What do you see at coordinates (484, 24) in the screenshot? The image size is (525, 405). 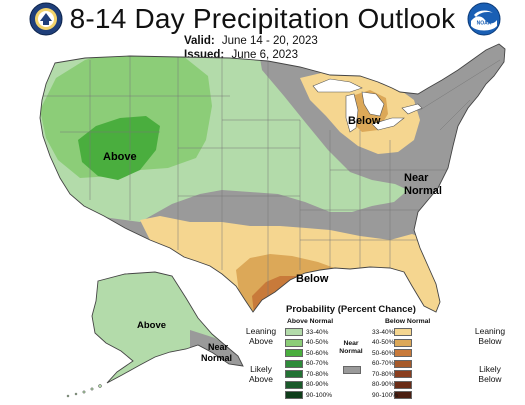 I see `svg-text: NOAA` at bounding box center [484, 24].